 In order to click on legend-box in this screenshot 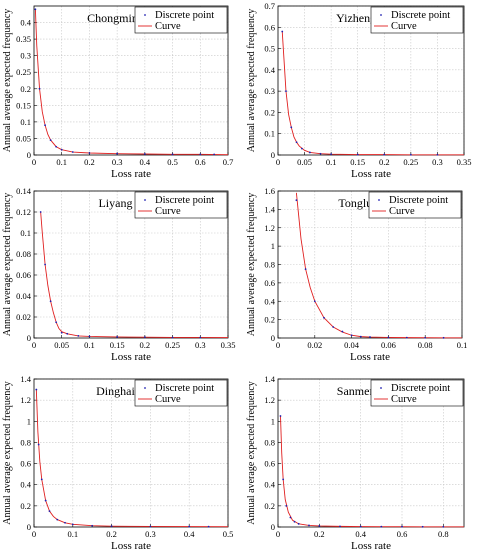, I will do `click(415, 205)`.